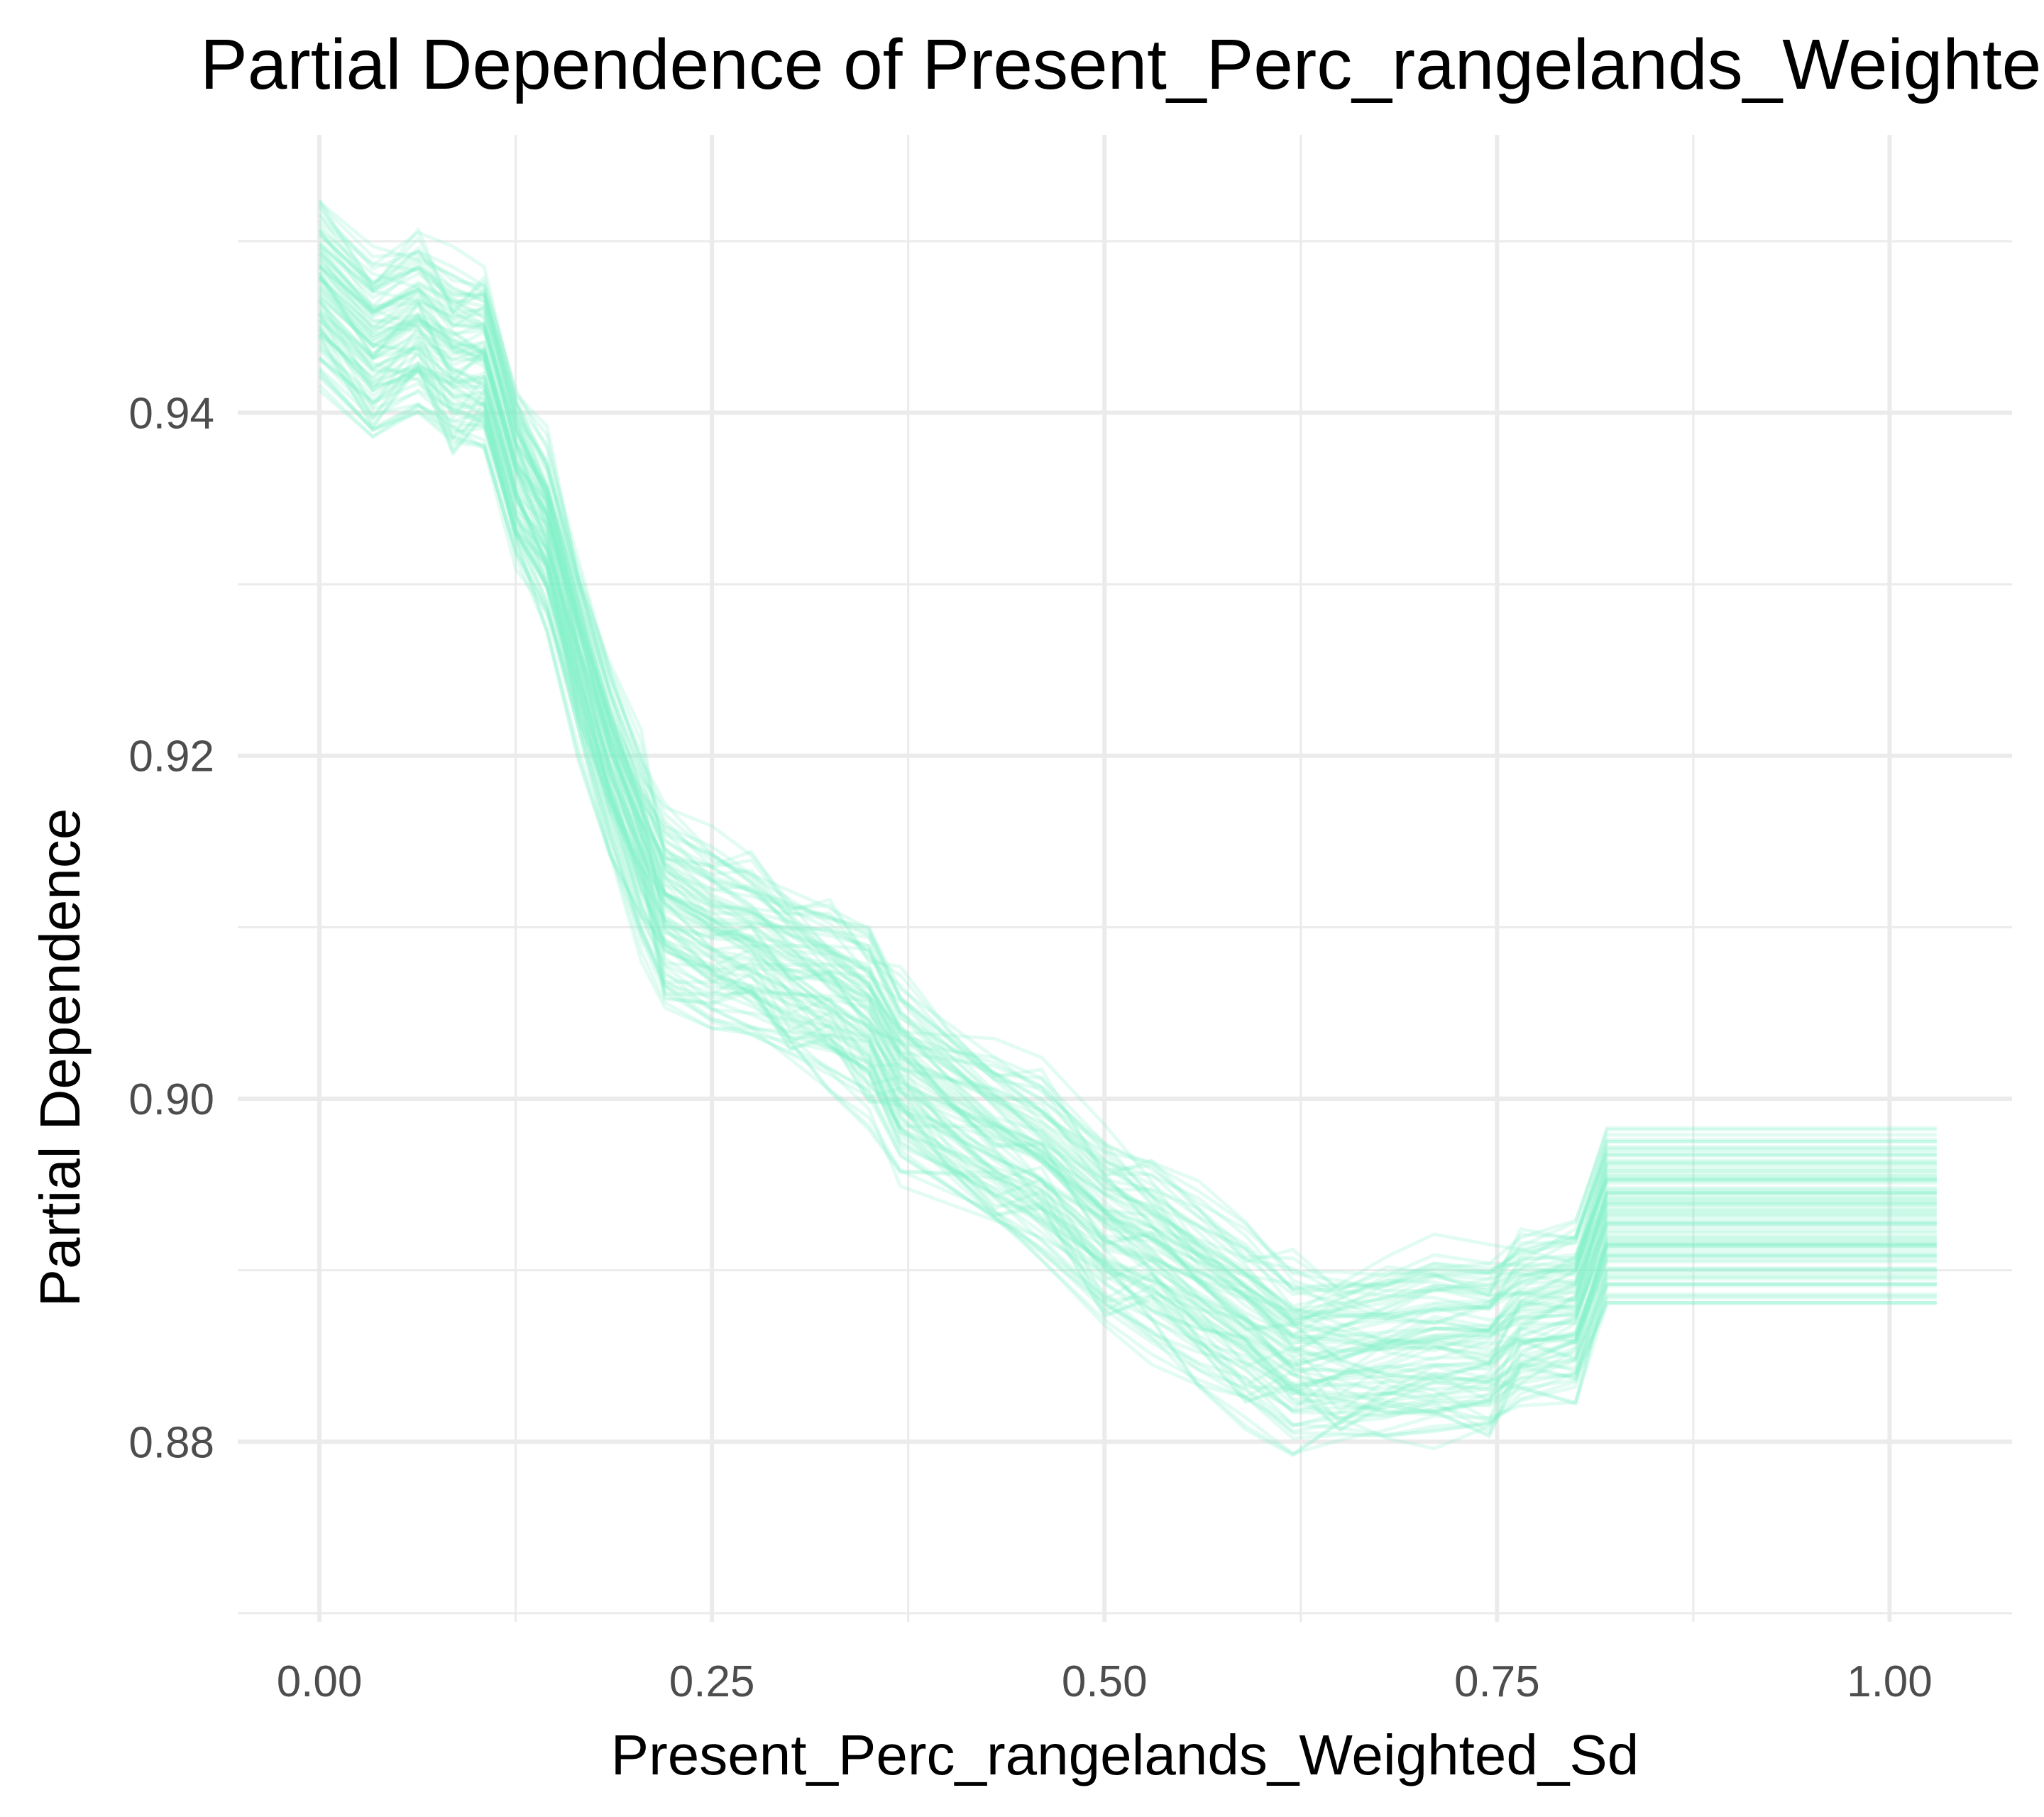  I want to click on y-tick-label: 0.92, so click(171, 756).